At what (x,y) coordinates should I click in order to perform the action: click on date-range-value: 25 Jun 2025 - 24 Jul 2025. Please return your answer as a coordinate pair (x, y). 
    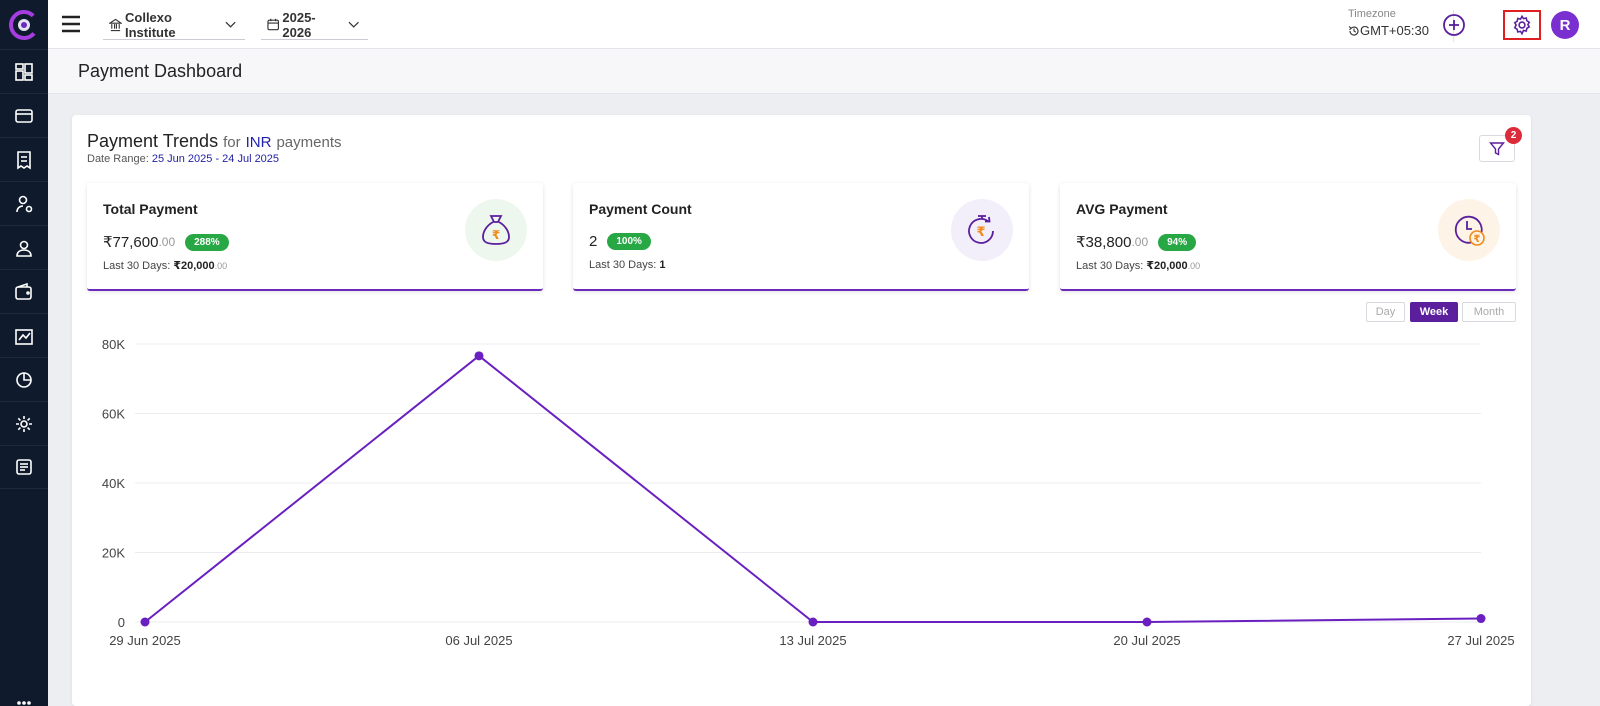
    Looking at the image, I should click on (215, 159).